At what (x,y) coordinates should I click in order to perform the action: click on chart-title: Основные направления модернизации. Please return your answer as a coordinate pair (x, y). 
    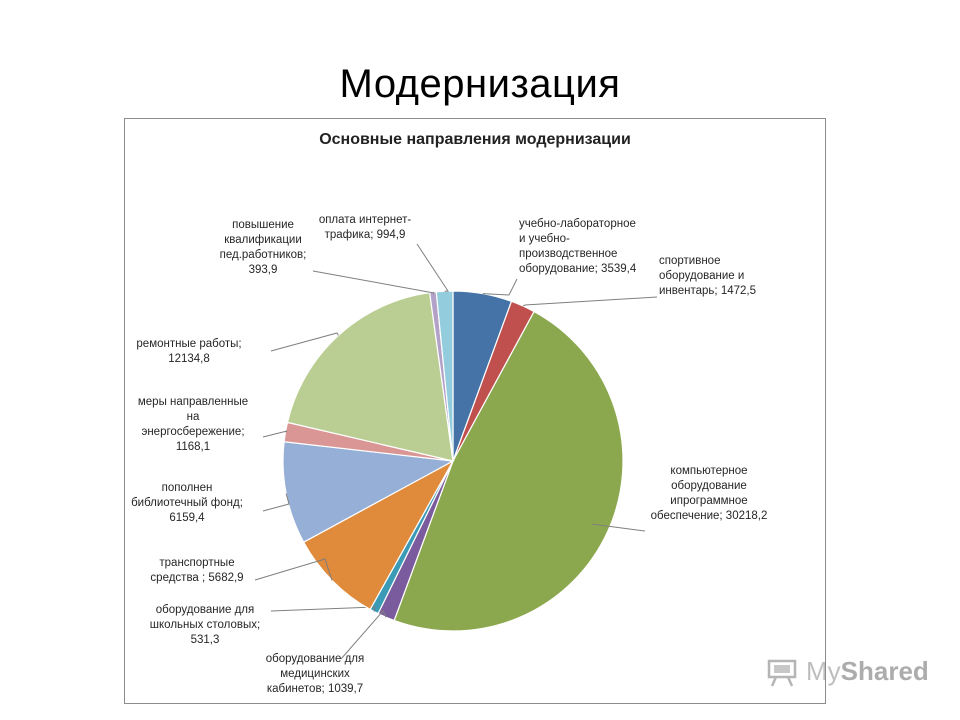
    Looking at the image, I should click on (475, 139).